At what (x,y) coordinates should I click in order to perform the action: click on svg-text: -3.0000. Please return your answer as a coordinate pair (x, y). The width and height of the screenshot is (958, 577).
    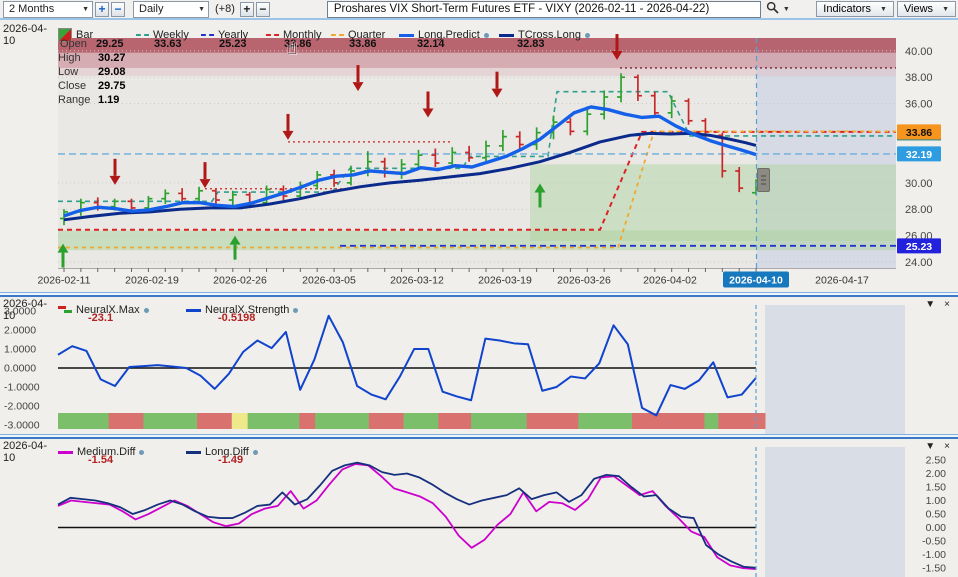
    Looking at the image, I should click on (22, 425).